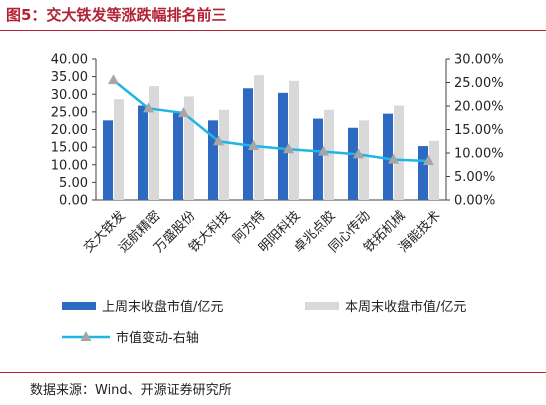 This screenshot has width=546, height=405. What do you see at coordinates (479, 130) in the screenshot?
I see `y-right-tick-label: 15.00%` at bounding box center [479, 130].